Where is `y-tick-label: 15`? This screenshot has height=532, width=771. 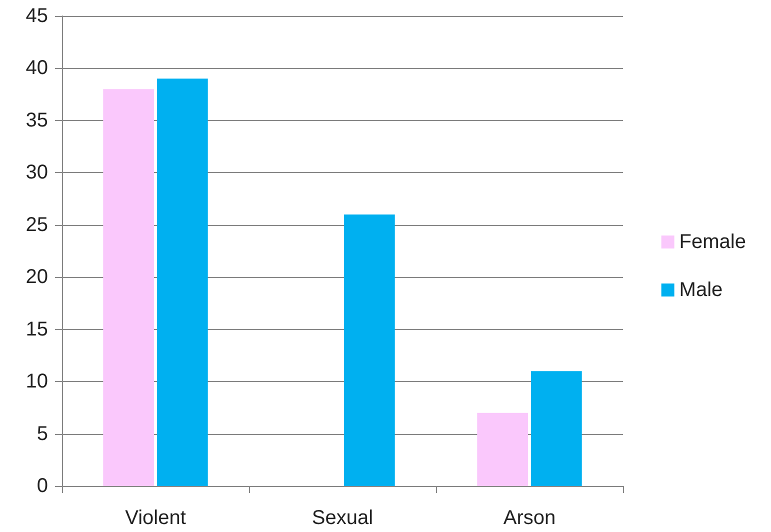 y-tick-label: 15 is located at coordinates (37, 329).